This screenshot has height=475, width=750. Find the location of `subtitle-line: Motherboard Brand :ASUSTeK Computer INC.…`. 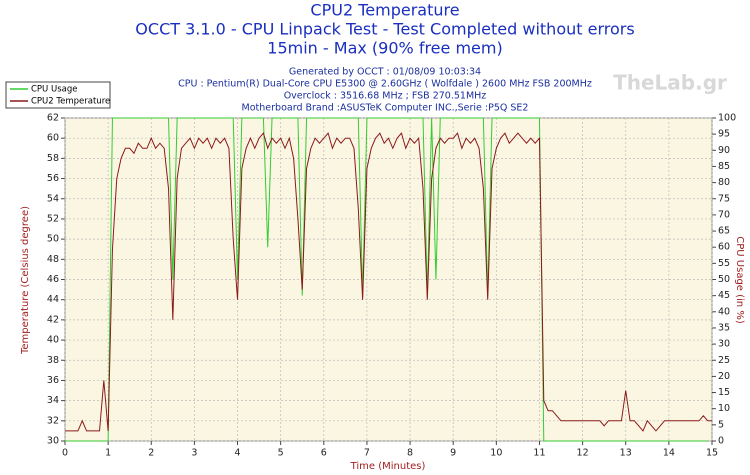

subtitle-line: Motherboard Brand :ASUSTeK Computer INC.… is located at coordinates (385, 108).